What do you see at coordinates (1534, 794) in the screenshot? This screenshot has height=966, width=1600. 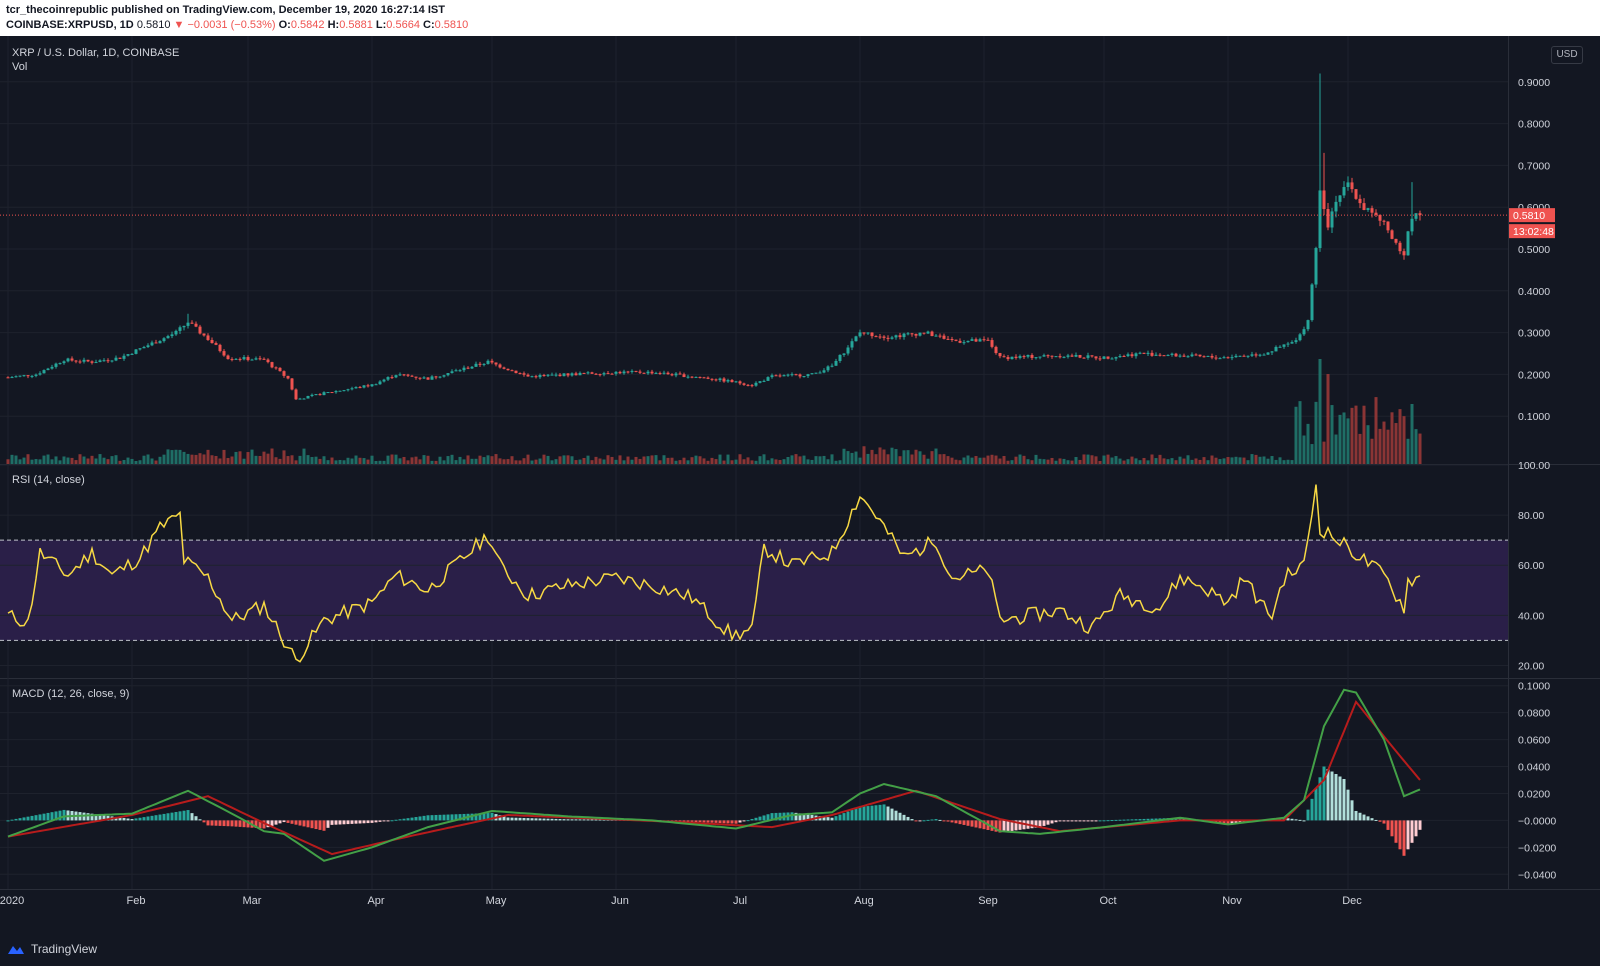 I see `macd-axis-tick-label: 0.0200` at bounding box center [1534, 794].